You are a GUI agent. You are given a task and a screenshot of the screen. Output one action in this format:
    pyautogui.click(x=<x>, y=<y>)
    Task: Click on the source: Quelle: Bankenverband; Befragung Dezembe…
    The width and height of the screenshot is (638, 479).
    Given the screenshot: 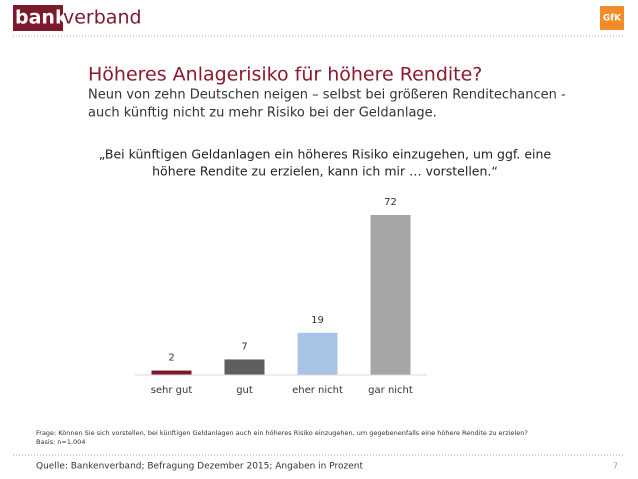 What is the action you would take?
    pyautogui.click(x=199, y=467)
    